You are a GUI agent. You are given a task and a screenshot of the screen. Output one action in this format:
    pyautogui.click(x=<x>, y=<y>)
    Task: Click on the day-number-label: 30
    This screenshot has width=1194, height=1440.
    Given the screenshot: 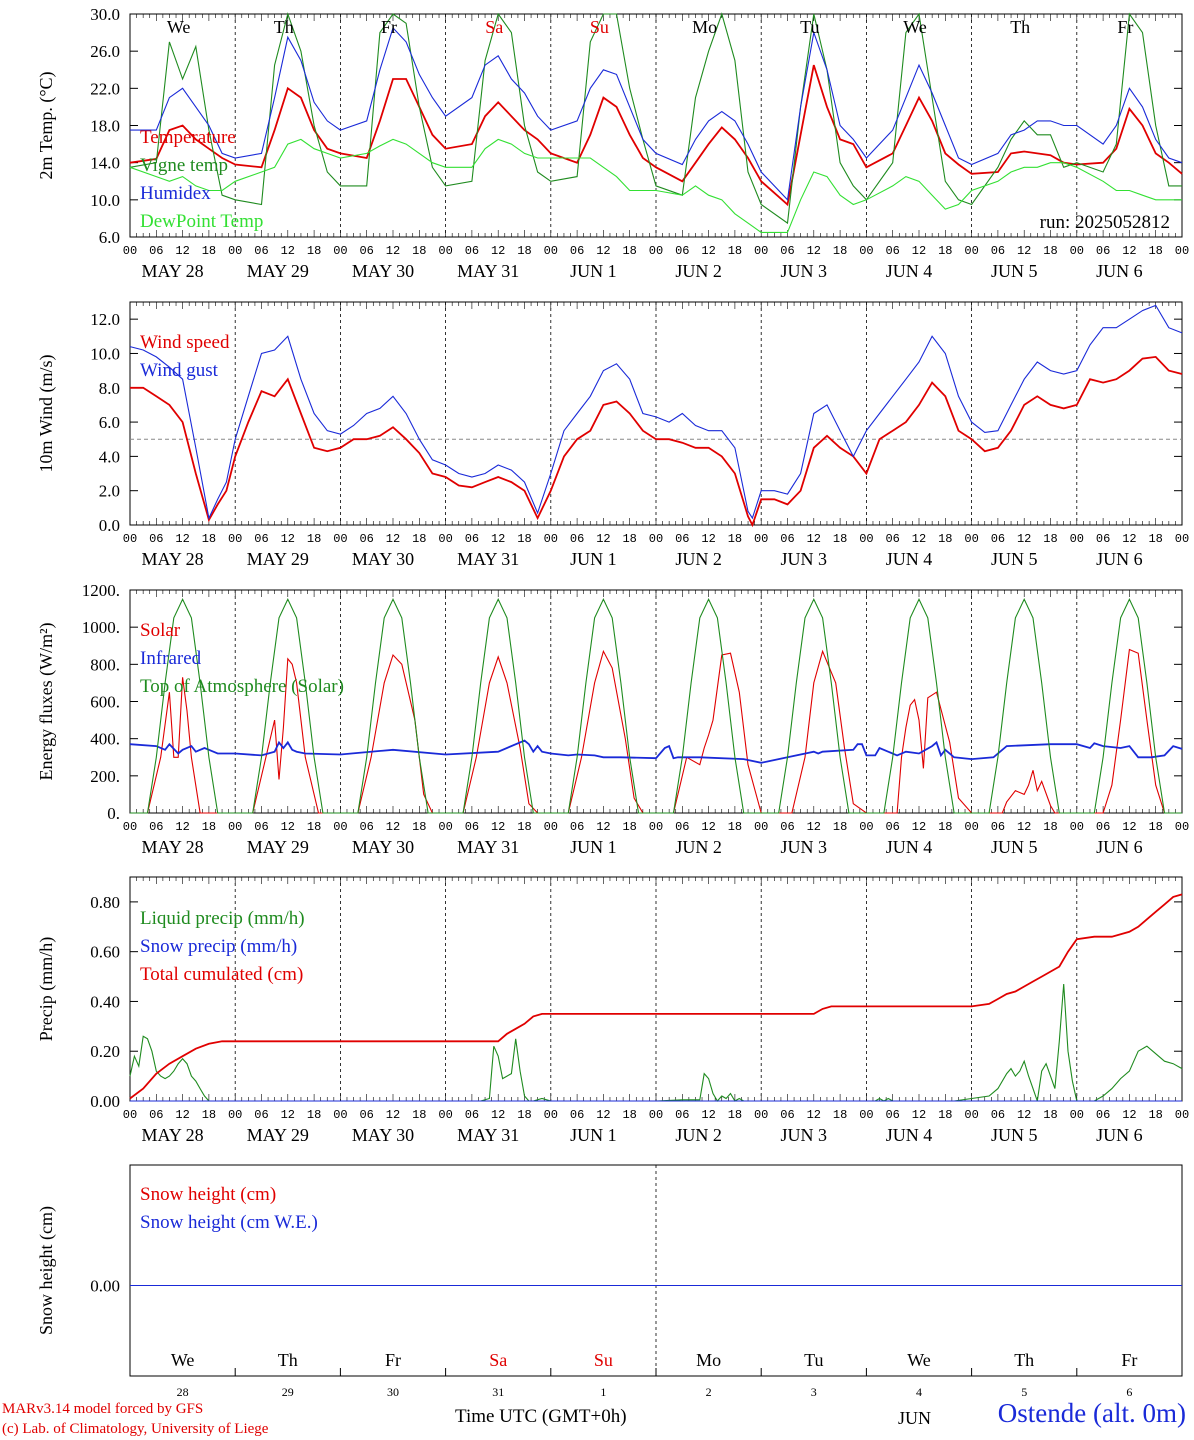 What is the action you would take?
    pyautogui.click(x=393, y=1392)
    